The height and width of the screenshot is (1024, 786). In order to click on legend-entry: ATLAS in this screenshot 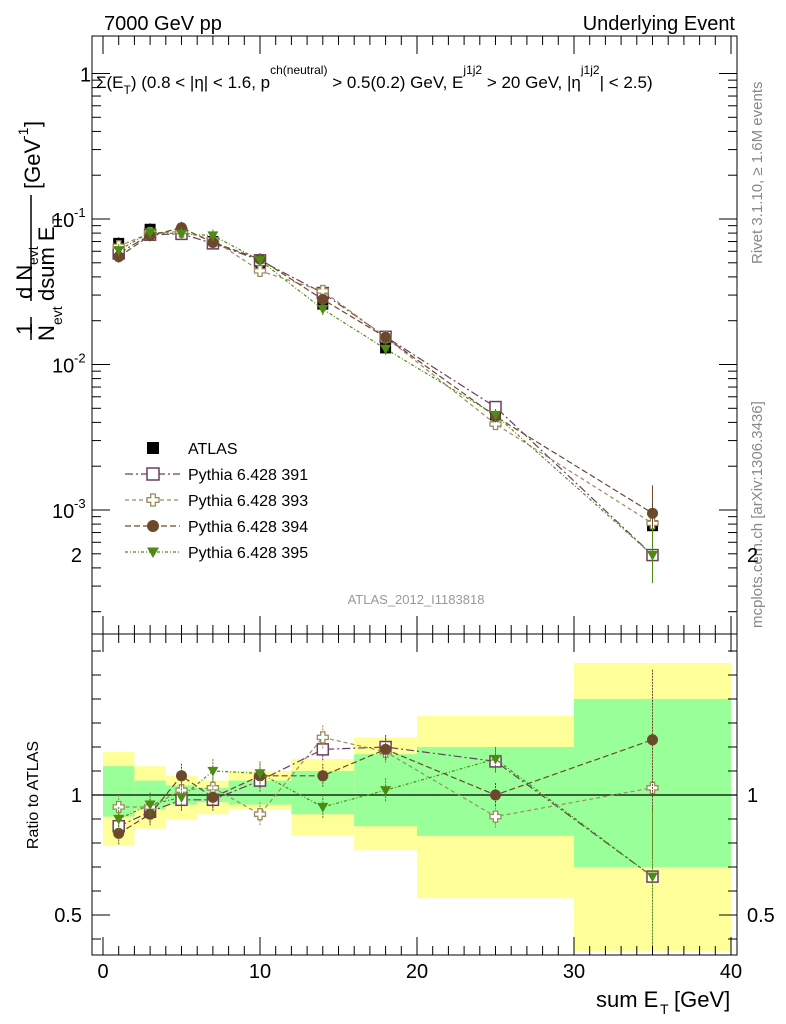, I will do `click(192, 449)`.